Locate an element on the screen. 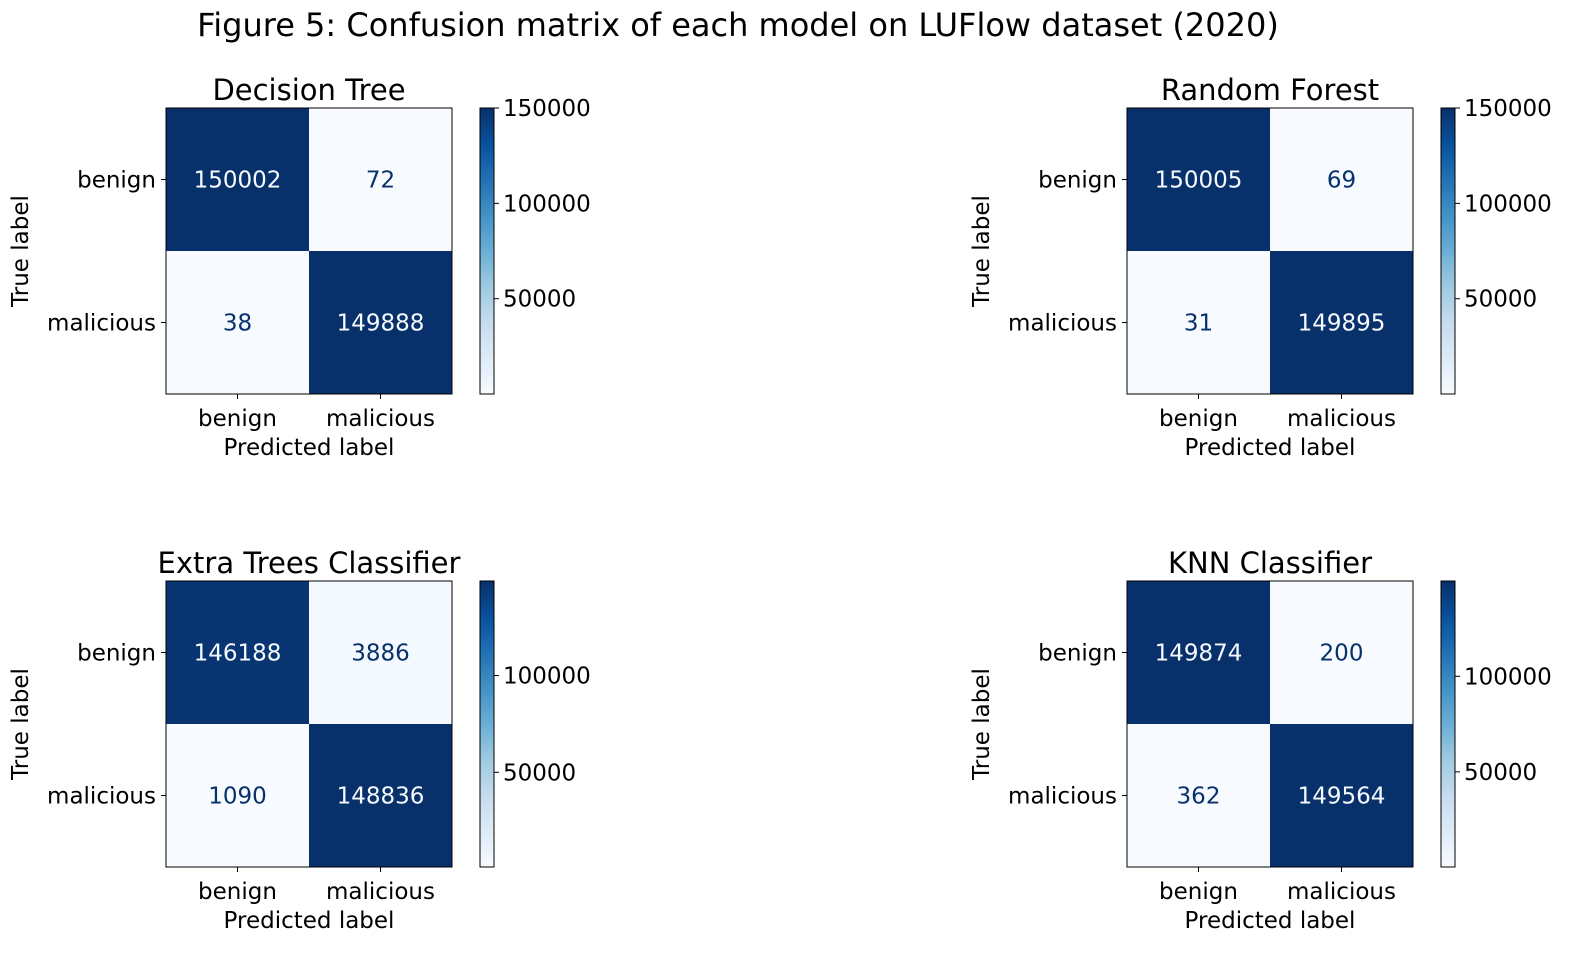  cell-value-label: 362 is located at coordinates (1199, 797).